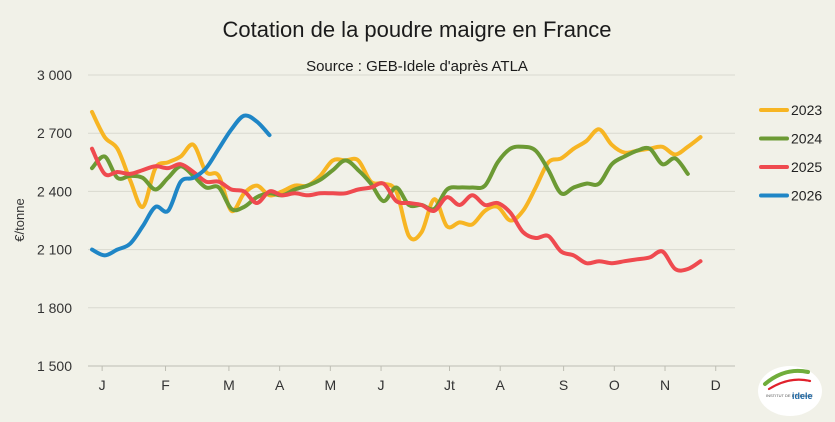 This screenshot has height=422, width=835. Describe the element at coordinates (417, 29) in the screenshot. I see `chart-title: Cotation de la poudre maigre en France` at that location.